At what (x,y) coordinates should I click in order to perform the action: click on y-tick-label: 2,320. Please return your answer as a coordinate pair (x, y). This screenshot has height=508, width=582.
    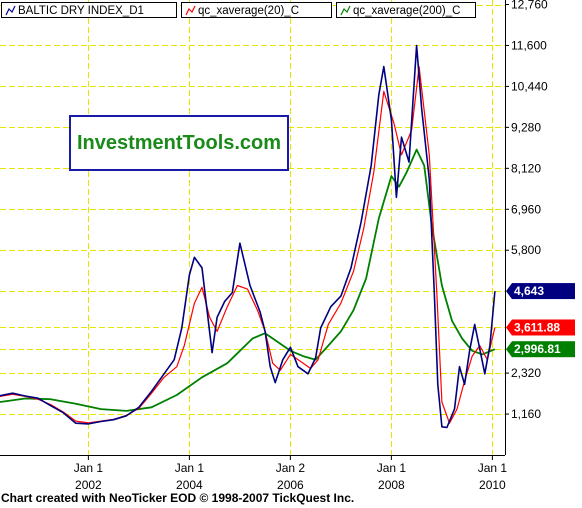
    Looking at the image, I should click on (526, 373).